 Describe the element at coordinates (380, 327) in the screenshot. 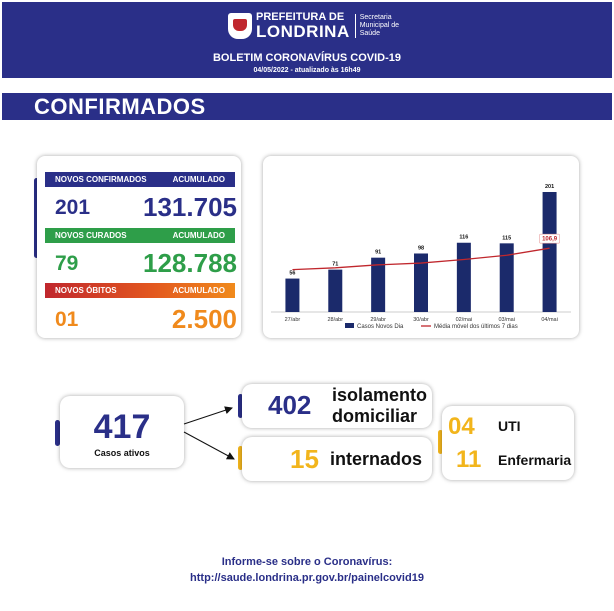

I see `legend-bar-label: Casos Novos Dia` at that location.